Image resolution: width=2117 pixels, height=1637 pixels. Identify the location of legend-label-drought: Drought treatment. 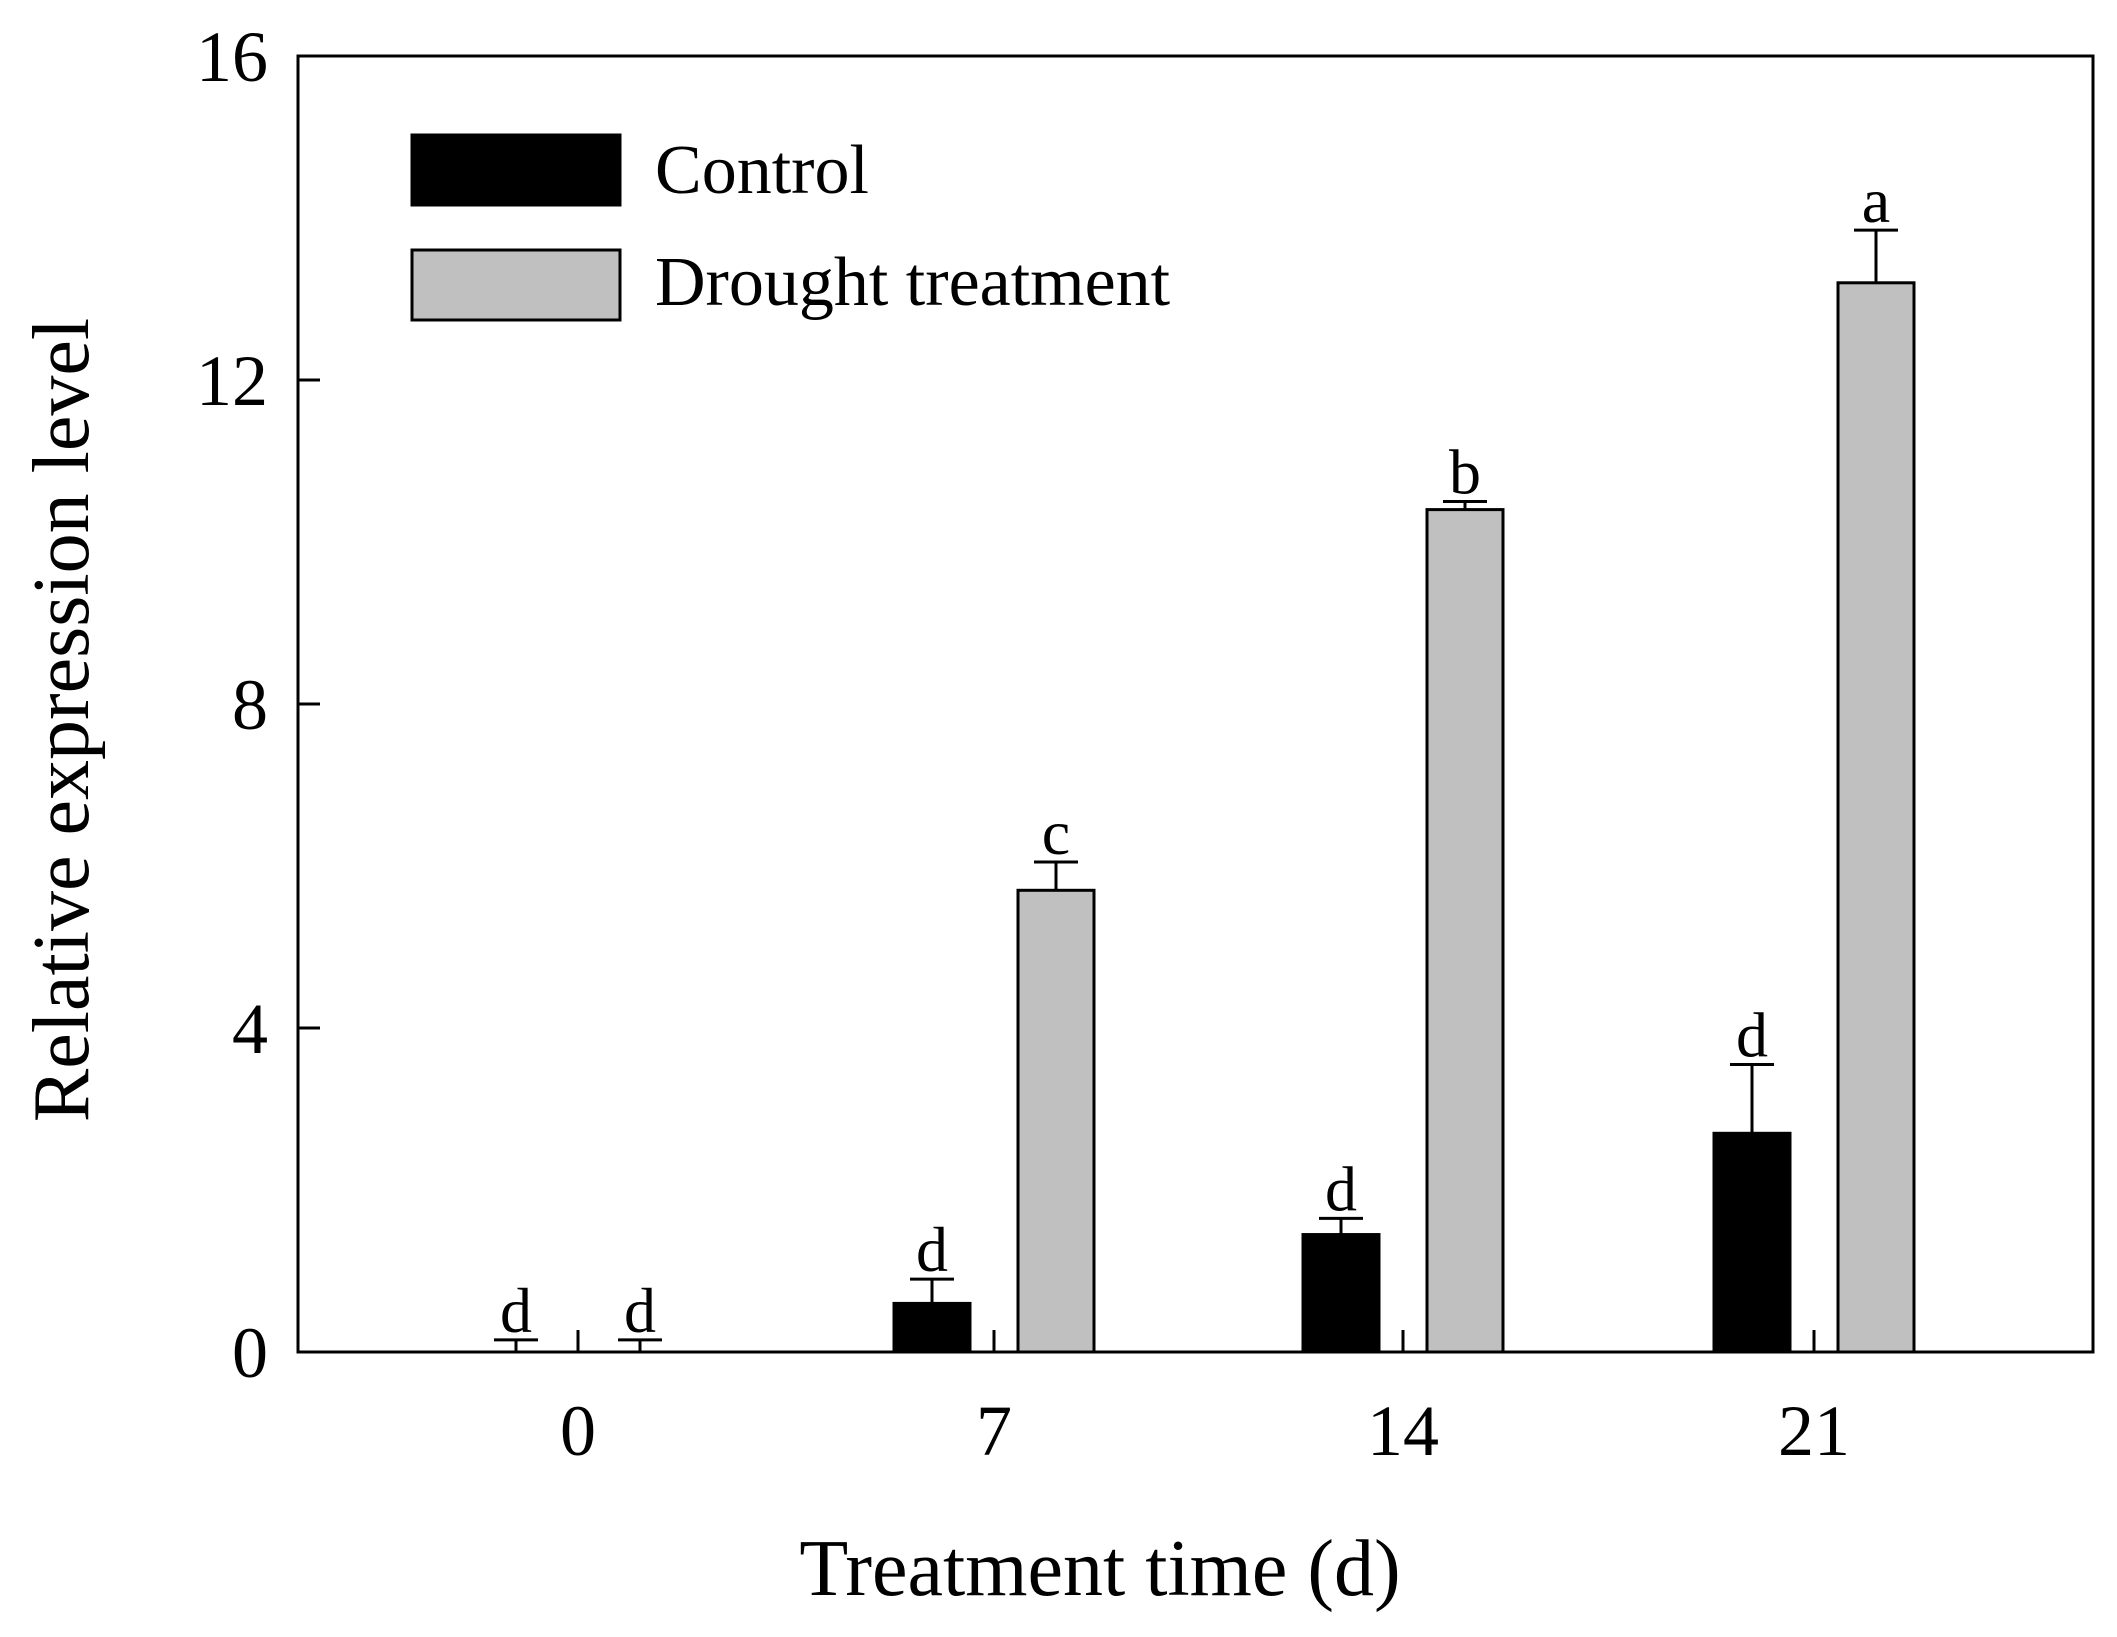
(913, 282).